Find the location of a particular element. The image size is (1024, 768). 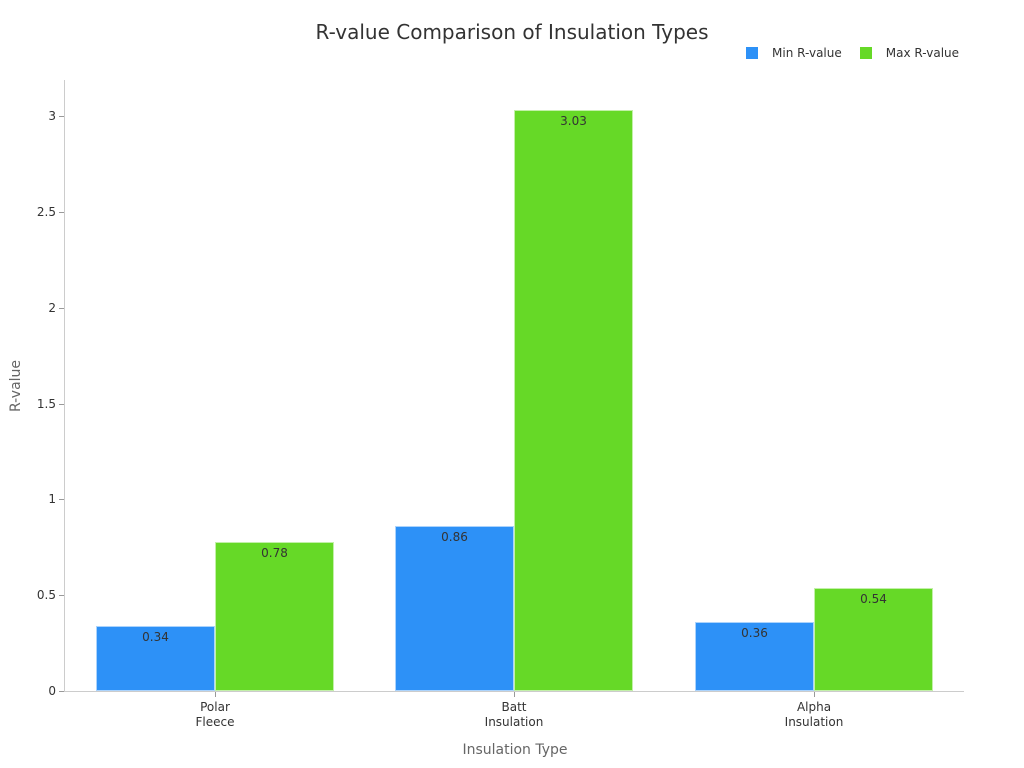

x-tick-label: Alpha Insulation is located at coordinates (814, 714).